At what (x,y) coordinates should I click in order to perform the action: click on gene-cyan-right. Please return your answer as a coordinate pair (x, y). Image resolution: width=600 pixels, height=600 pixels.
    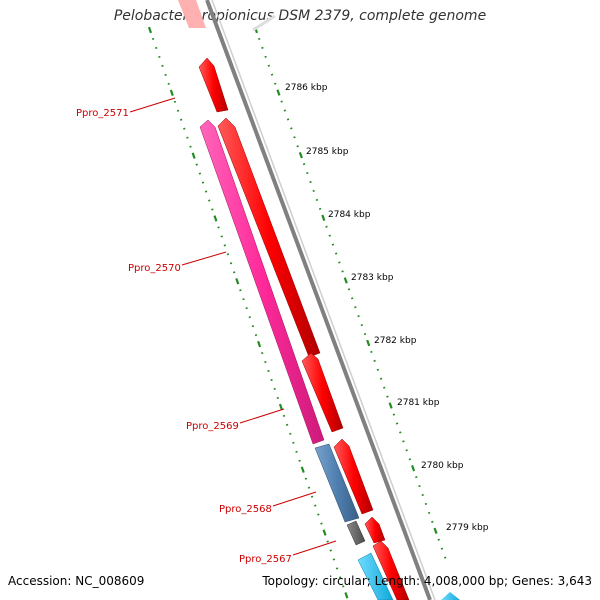
    Looking at the image, I should click on (450, 596).